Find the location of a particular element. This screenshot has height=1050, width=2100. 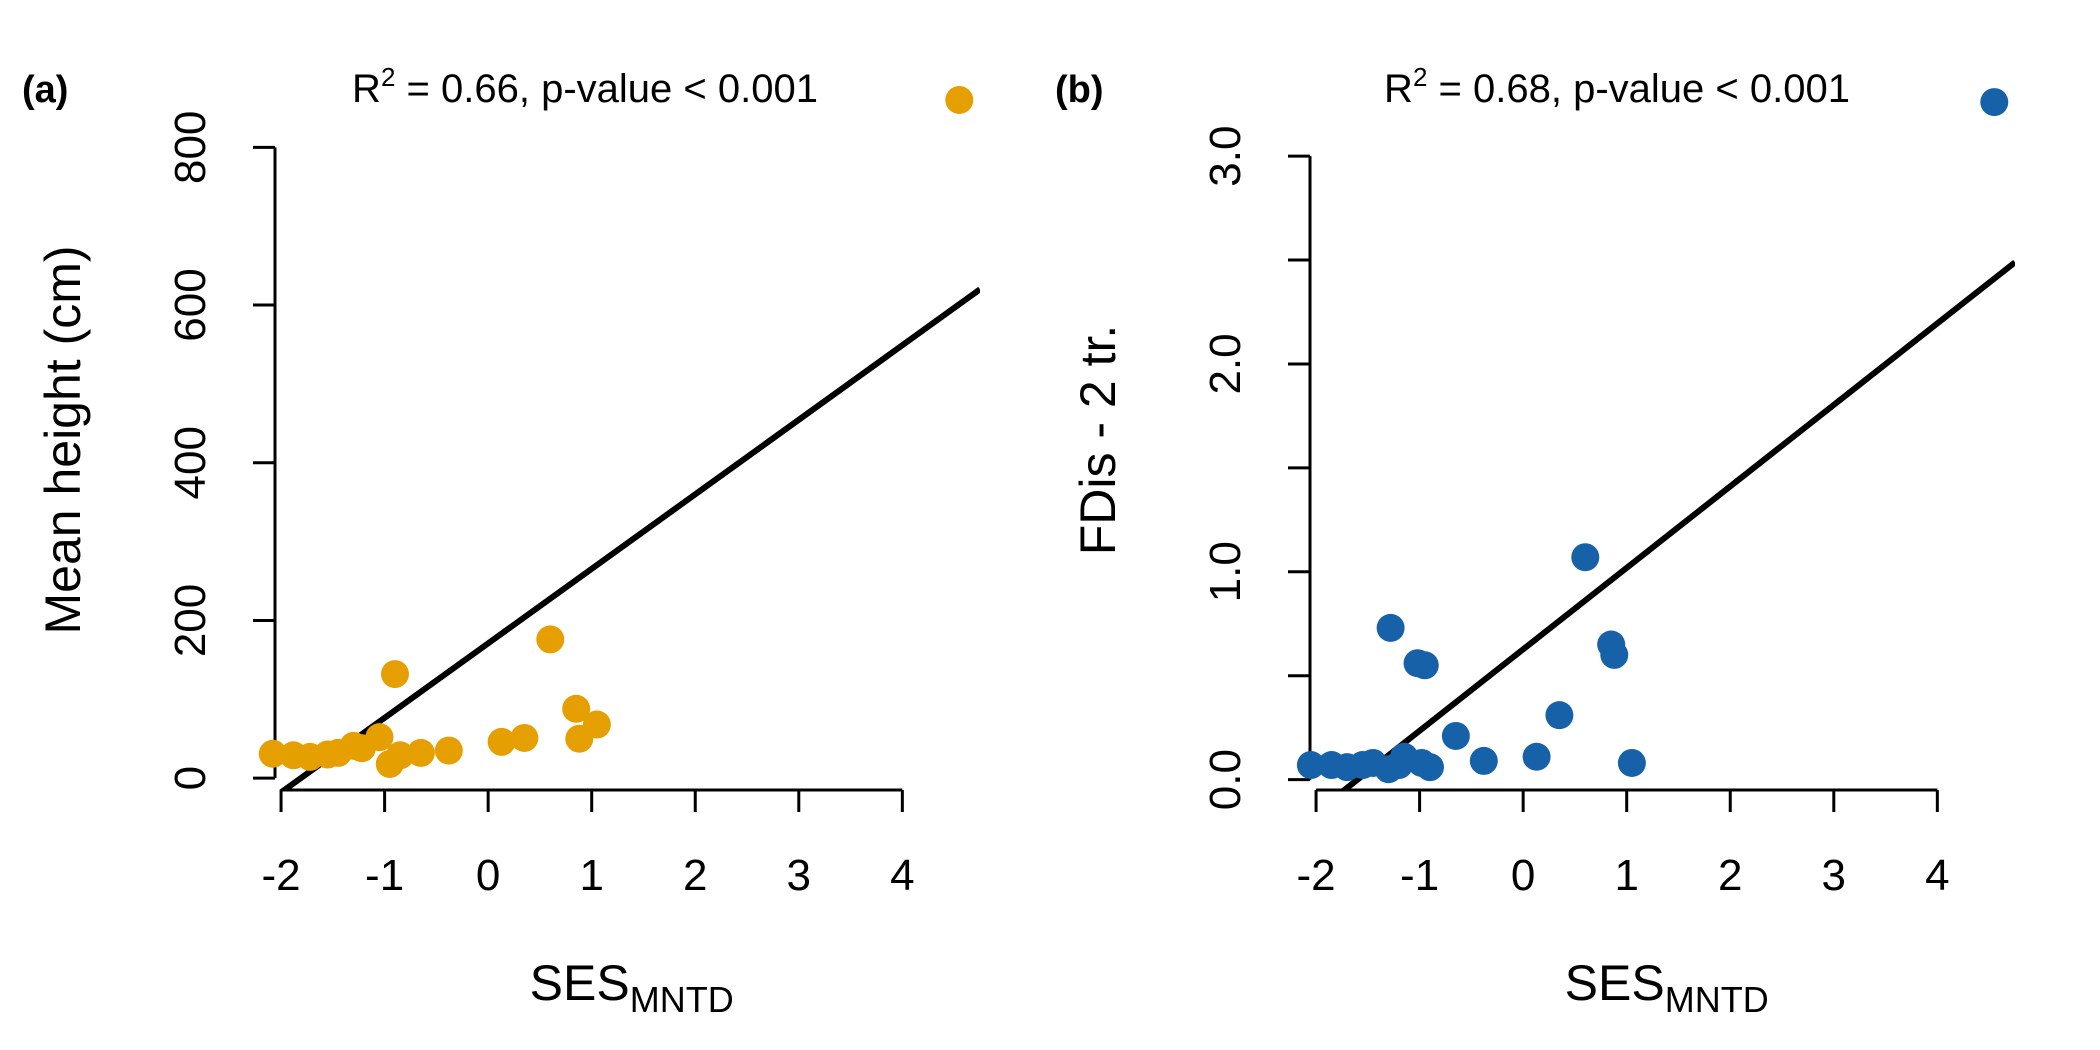

chart-title: R2 = 0.68, p-value < 0.001 is located at coordinates (1617, 86).